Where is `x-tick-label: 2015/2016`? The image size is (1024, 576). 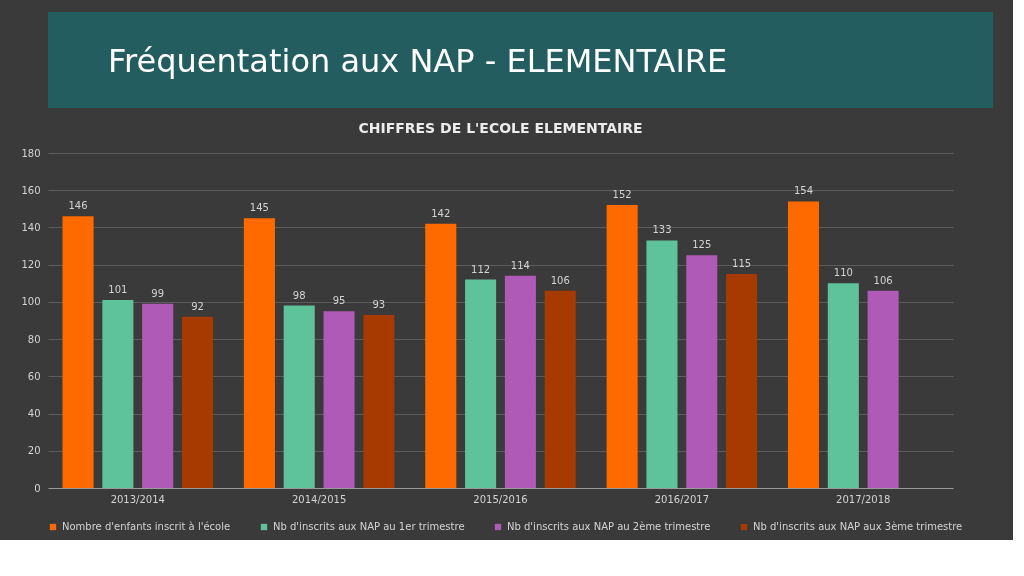
x-tick-label: 2015/2016 is located at coordinates (500, 499).